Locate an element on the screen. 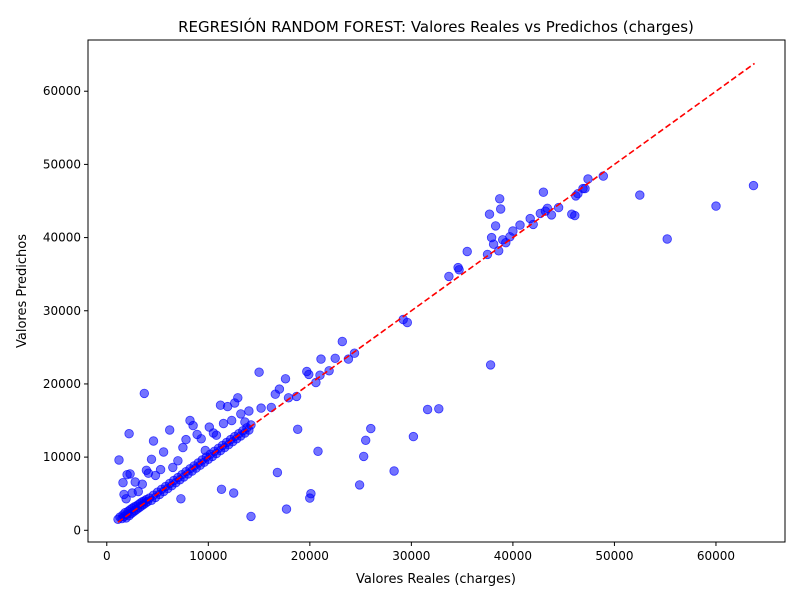 The image size is (800, 600). y-tick-label: 0 is located at coordinates (77, 530).